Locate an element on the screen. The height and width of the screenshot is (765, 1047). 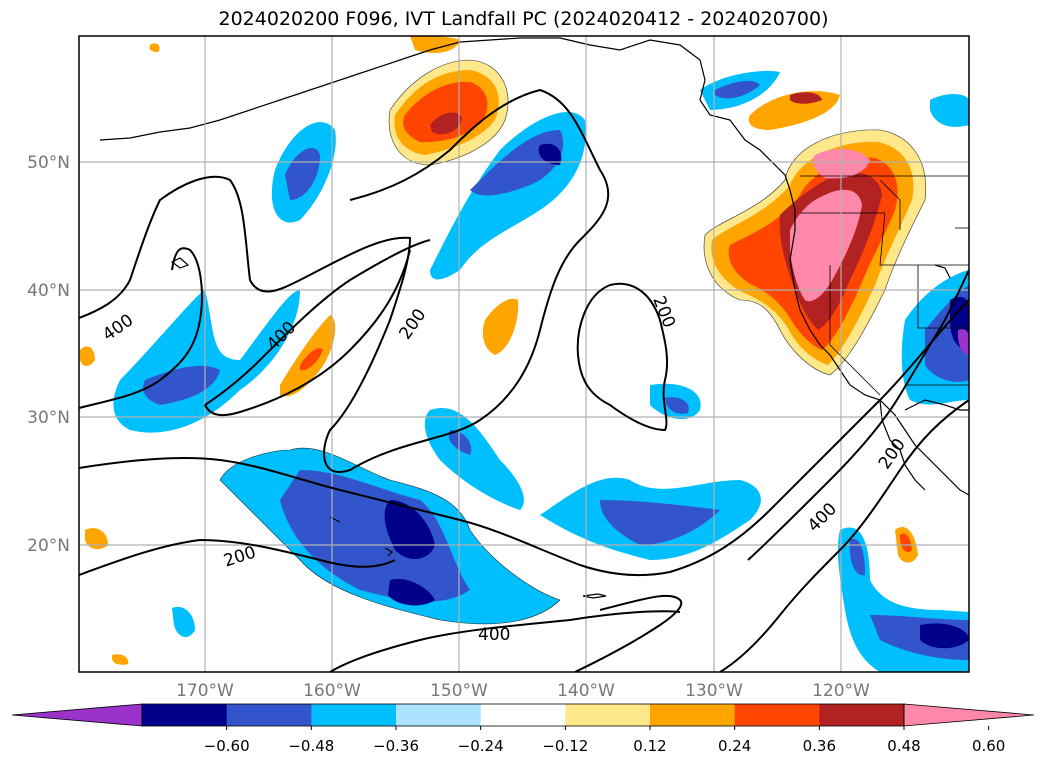
lon-label: 130°W is located at coordinates (714, 691).